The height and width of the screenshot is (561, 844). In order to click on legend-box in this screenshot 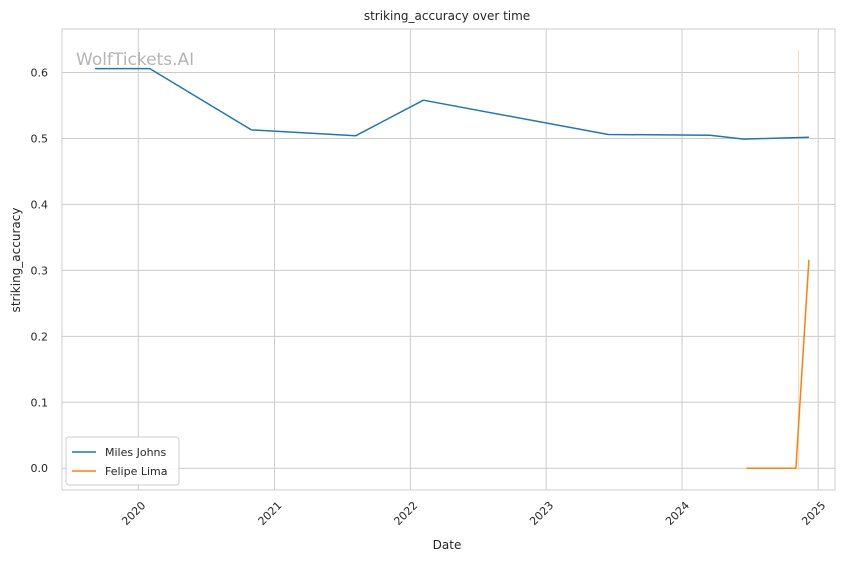, I will do `click(122, 461)`.